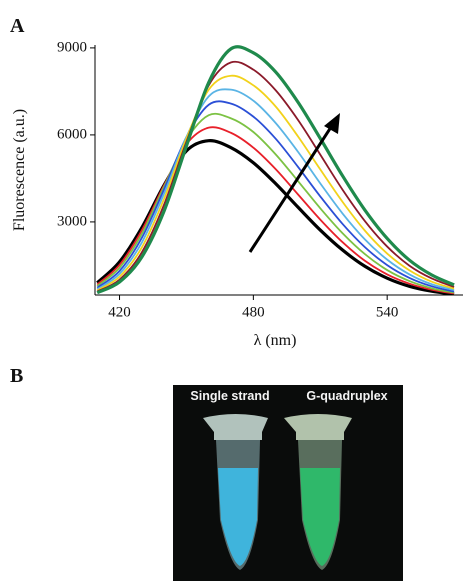 Image resolution: width=465 pixels, height=581 pixels. What do you see at coordinates (72, 47) in the screenshot?
I see `y-tick-label: 9000` at bounding box center [72, 47].